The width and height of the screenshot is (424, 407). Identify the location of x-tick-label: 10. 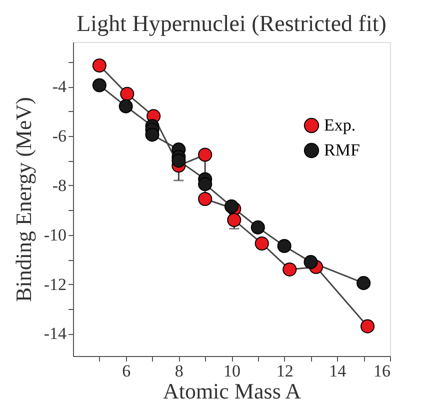
(232, 371).